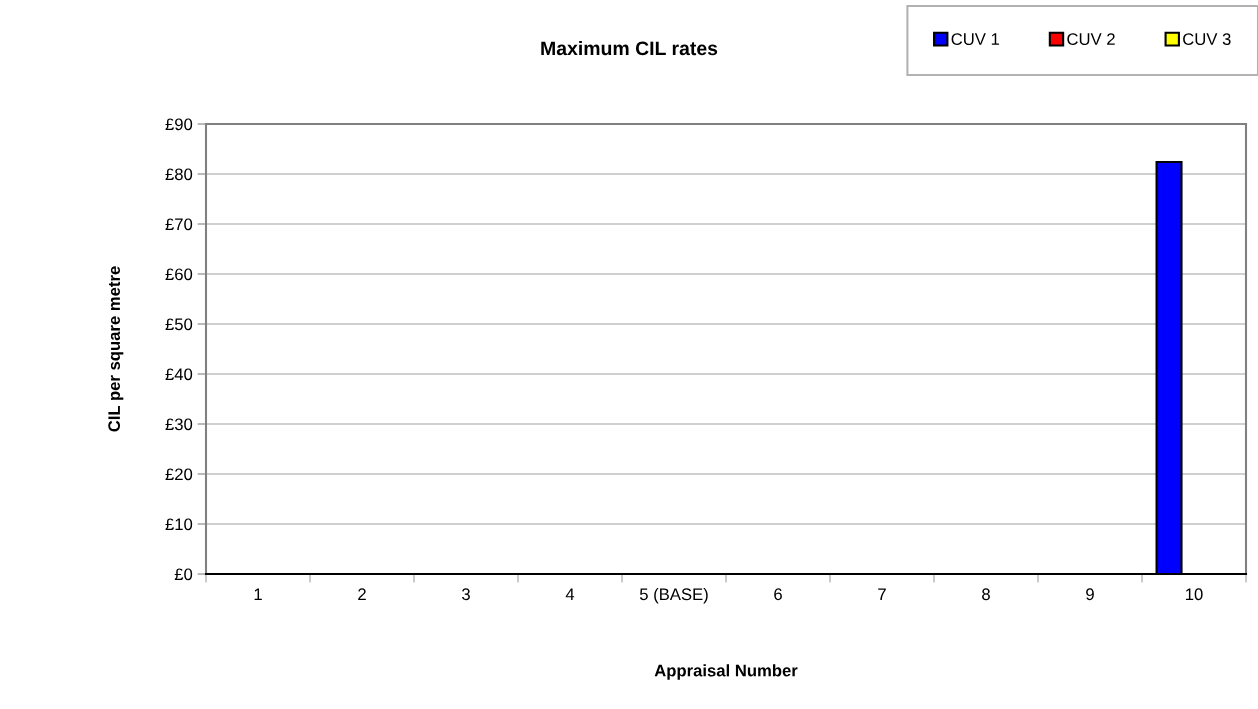 Image resolution: width=1258 pixels, height=709 pixels. Describe the element at coordinates (1207, 39) in the screenshot. I see `legend-label: CUV 3` at that location.